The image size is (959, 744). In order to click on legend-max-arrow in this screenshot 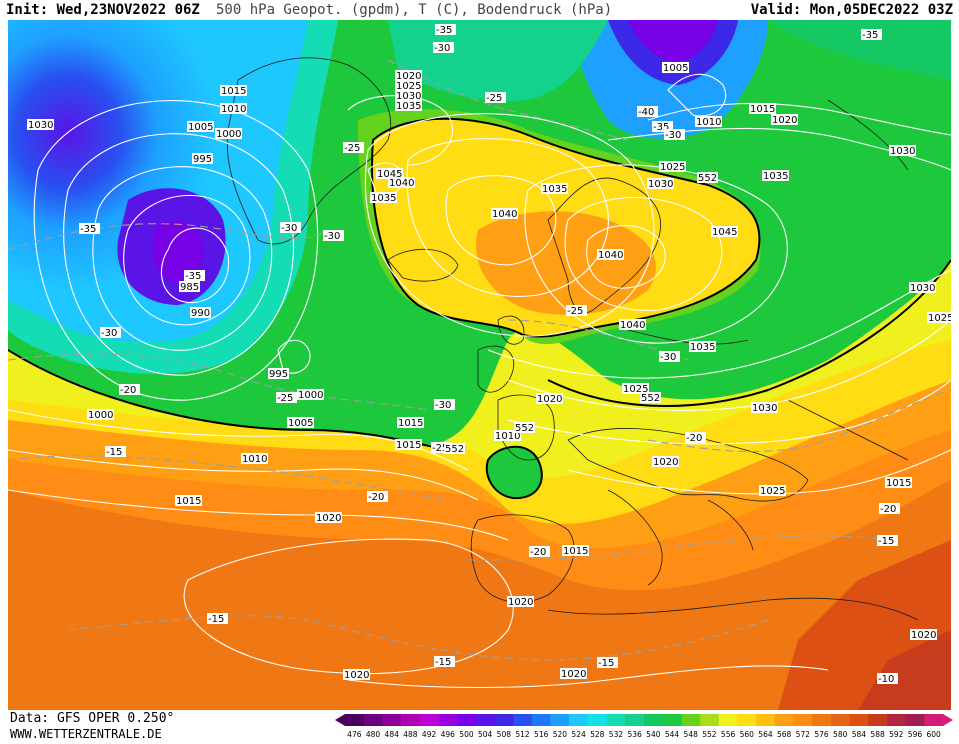, I will do `click(948, 720)`.